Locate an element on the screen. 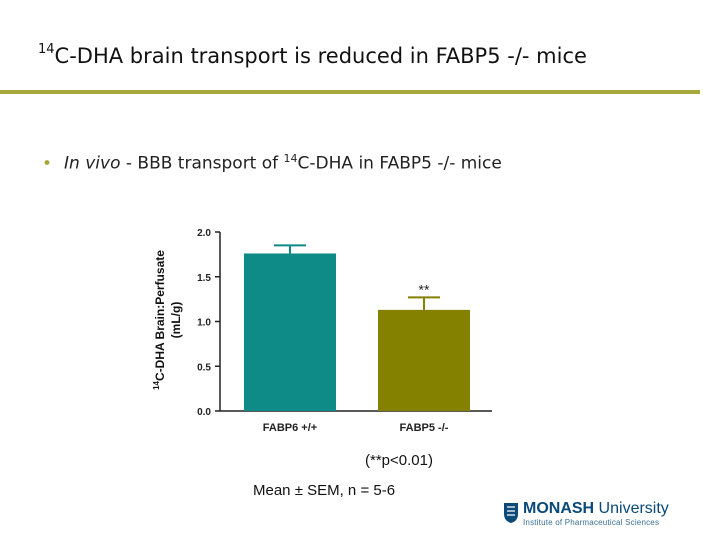 The image size is (720, 540). bullet-text-post: C-DHA in FABP5 -/- mice is located at coordinates (399, 163).